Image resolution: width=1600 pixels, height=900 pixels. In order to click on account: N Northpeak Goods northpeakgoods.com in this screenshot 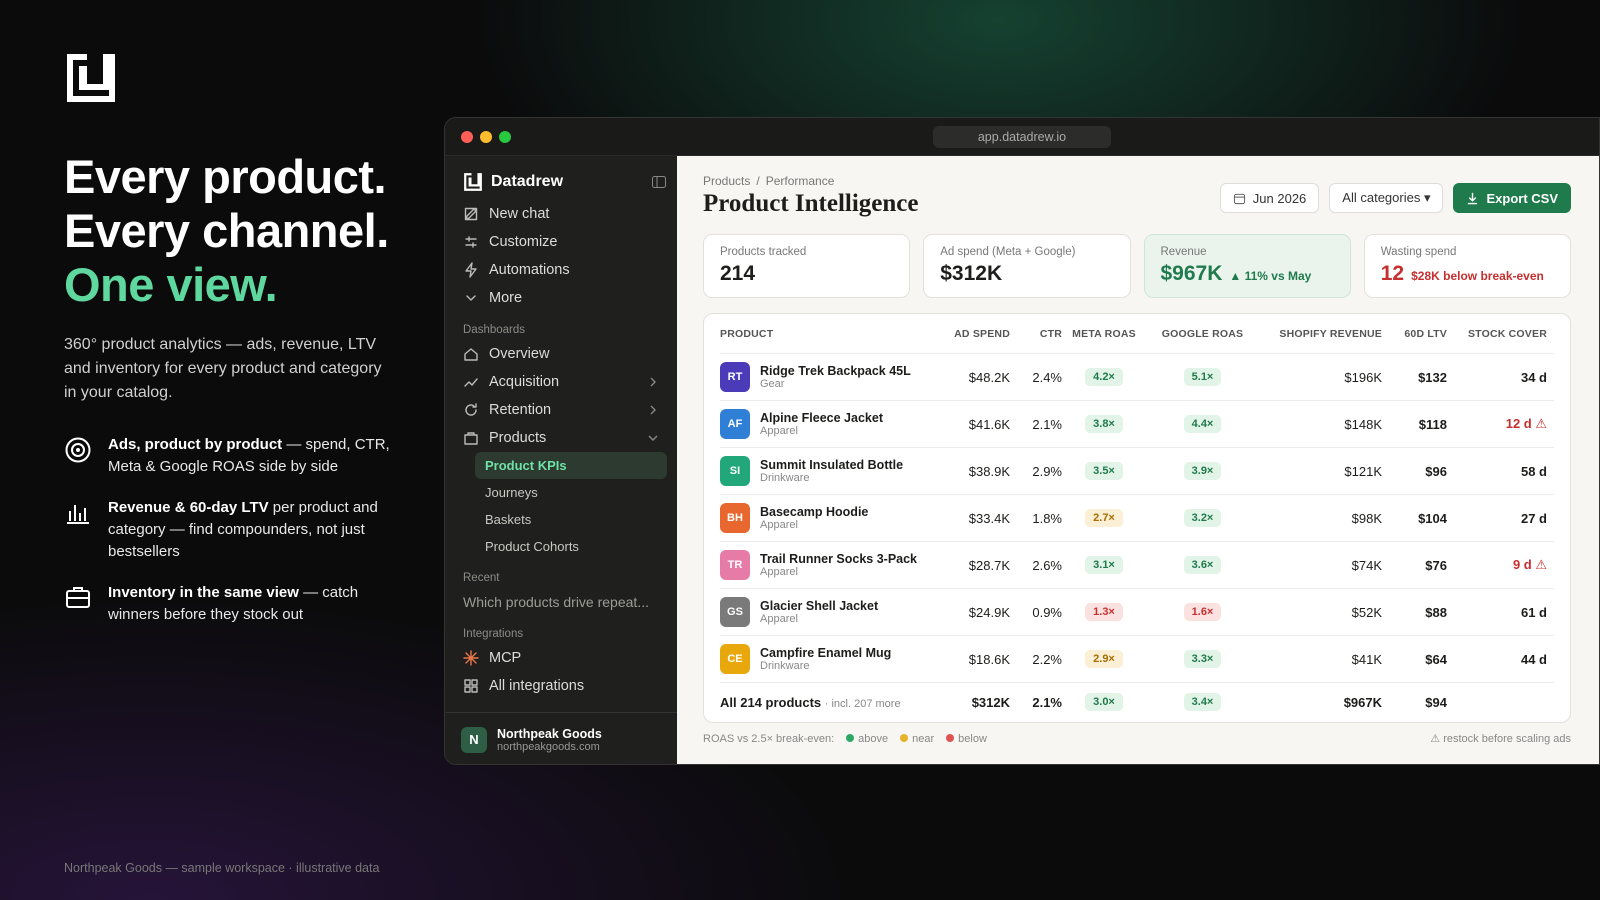, I will do `click(561, 738)`.